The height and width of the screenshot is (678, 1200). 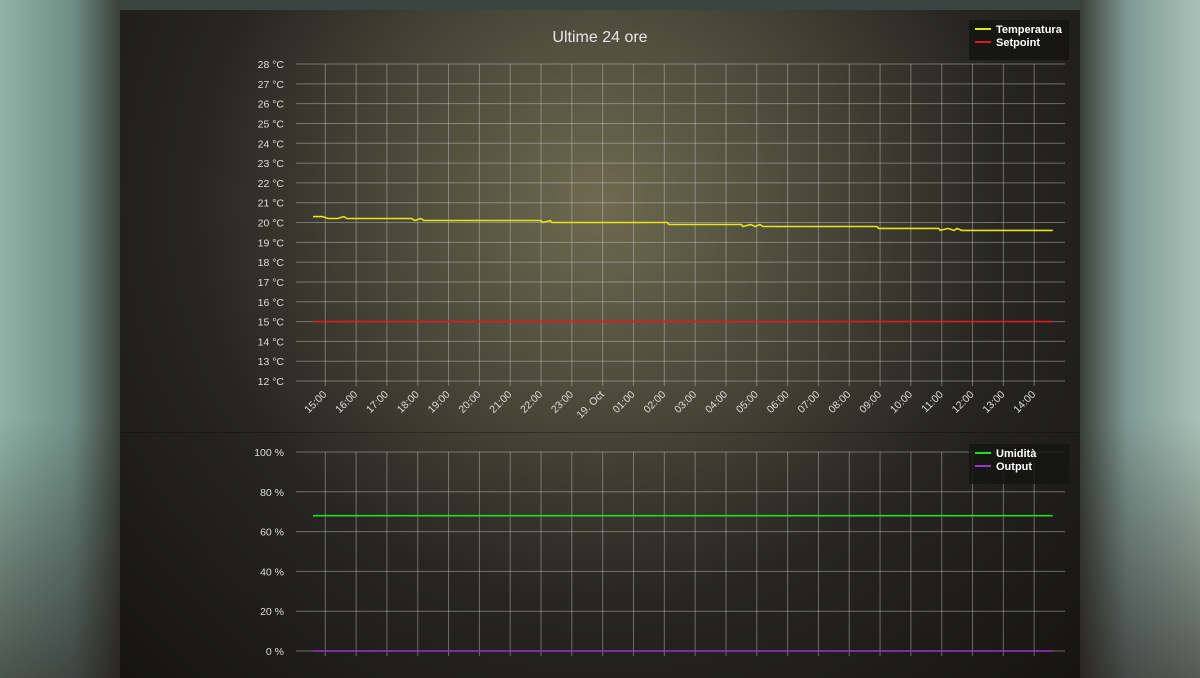 What do you see at coordinates (346, 402) in the screenshot?
I see `x-tick-label: 16:00` at bounding box center [346, 402].